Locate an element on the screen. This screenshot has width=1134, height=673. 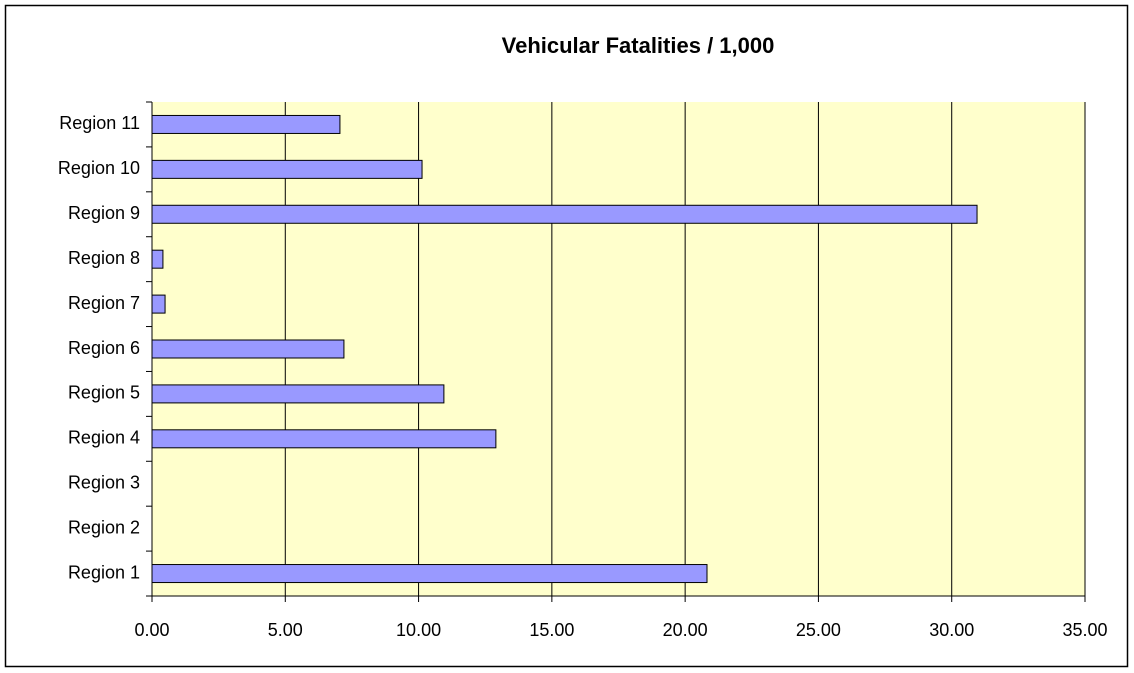
x-tick-label: 10.00 is located at coordinates (418, 630).